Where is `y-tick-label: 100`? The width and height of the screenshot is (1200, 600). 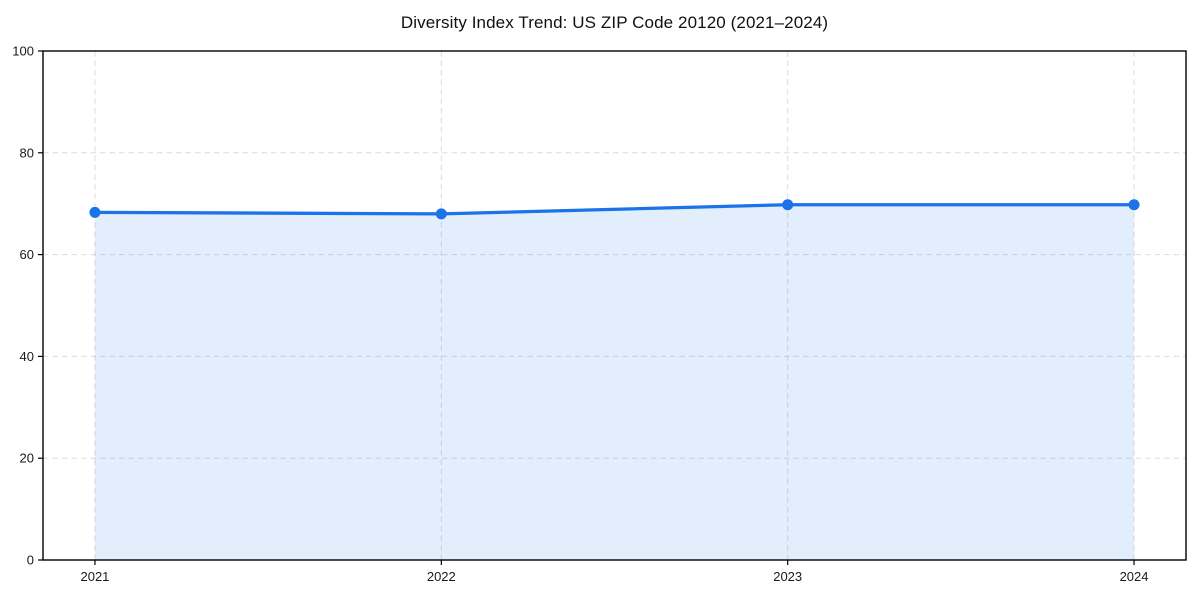
y-tick-label: 100 is located at coordinates (23, 51).